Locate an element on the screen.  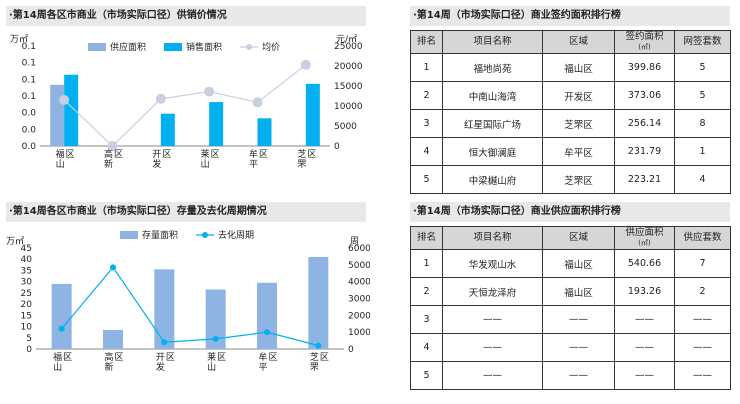
category-char: 新 is located at coordinates (108, 367).